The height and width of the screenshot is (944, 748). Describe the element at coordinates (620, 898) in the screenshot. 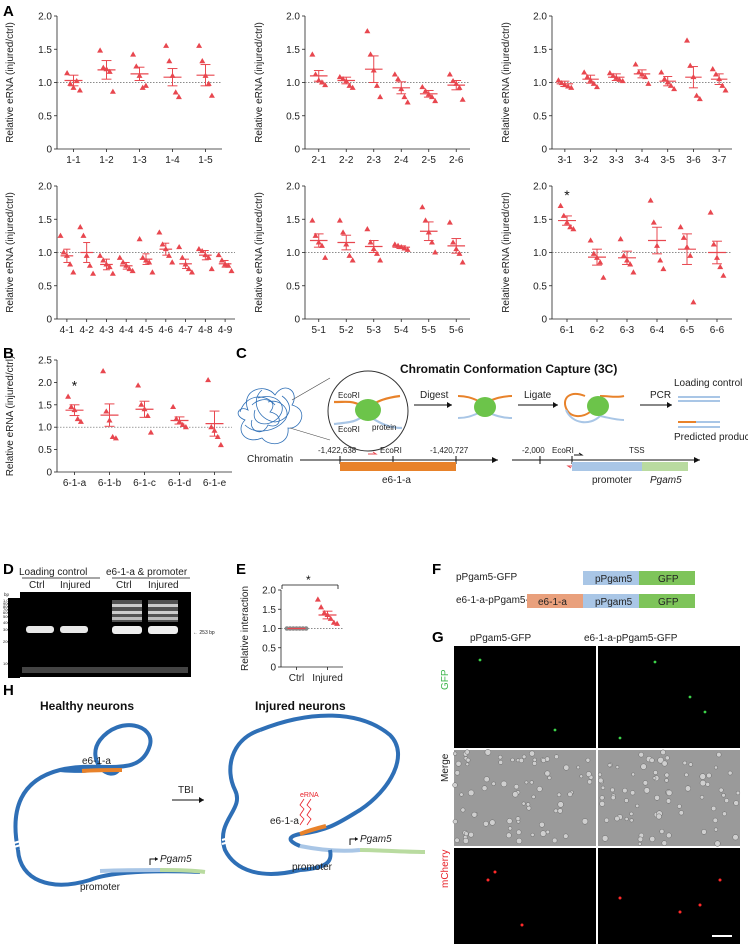

I see `mcherry-cell` at that location.